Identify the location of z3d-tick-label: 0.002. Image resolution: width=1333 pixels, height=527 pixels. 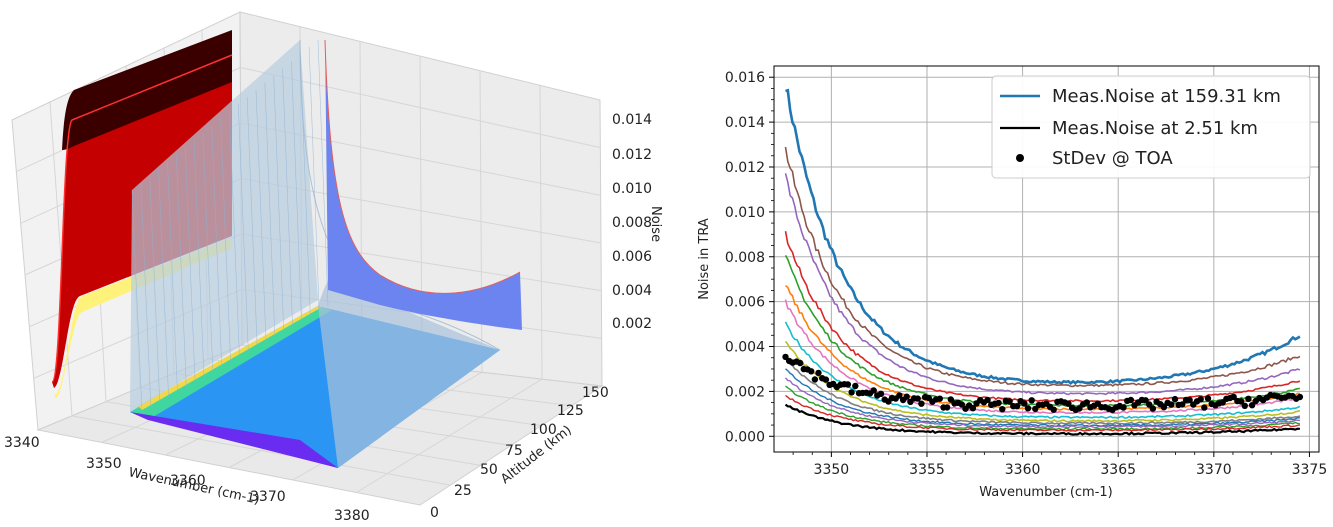
(632, 324).